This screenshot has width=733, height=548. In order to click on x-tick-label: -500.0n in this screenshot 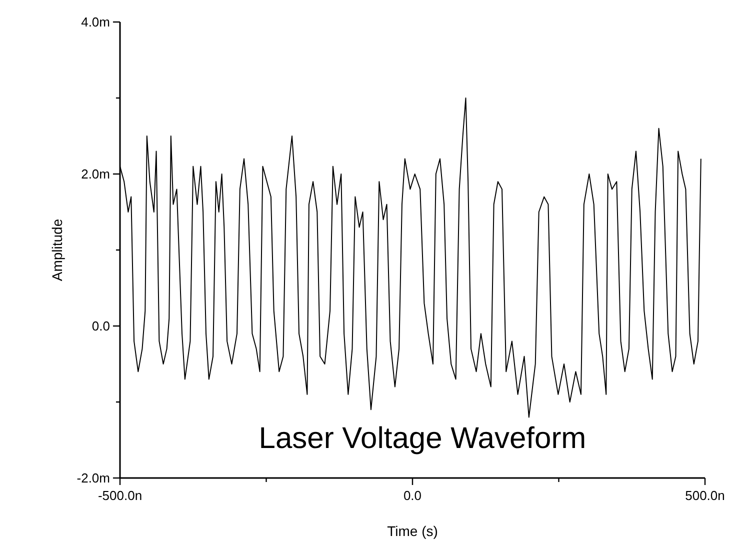, I will do `click(120, 495)`.